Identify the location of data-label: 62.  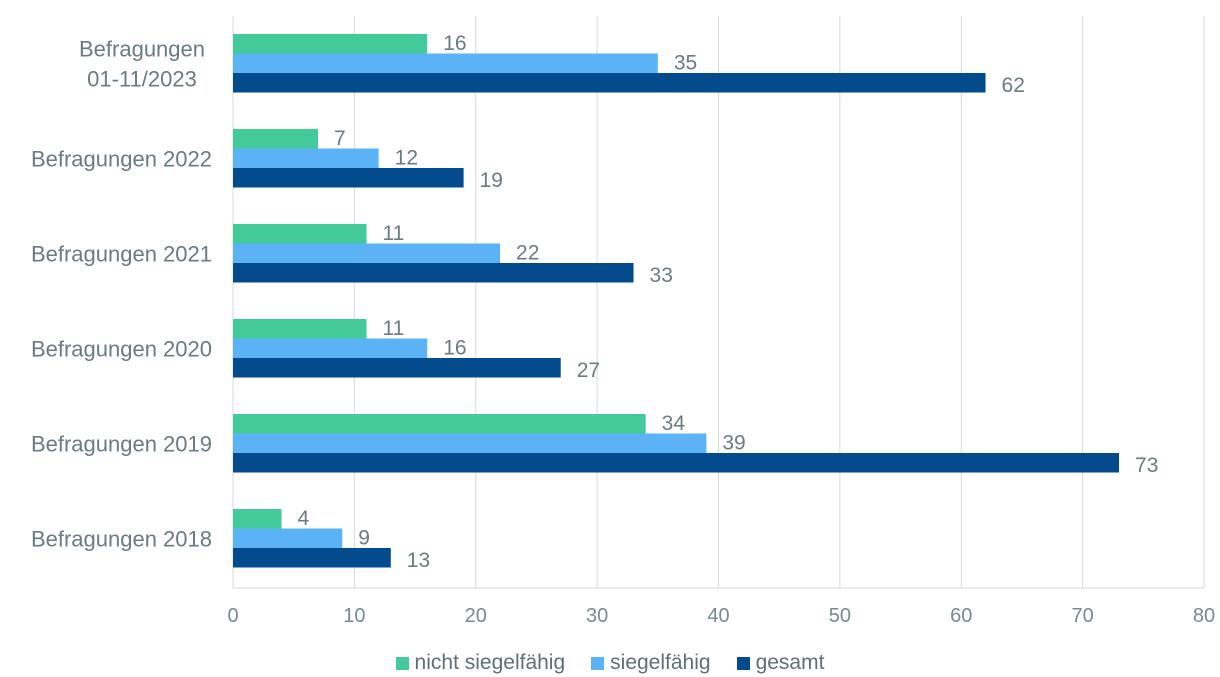
(1013, 85).